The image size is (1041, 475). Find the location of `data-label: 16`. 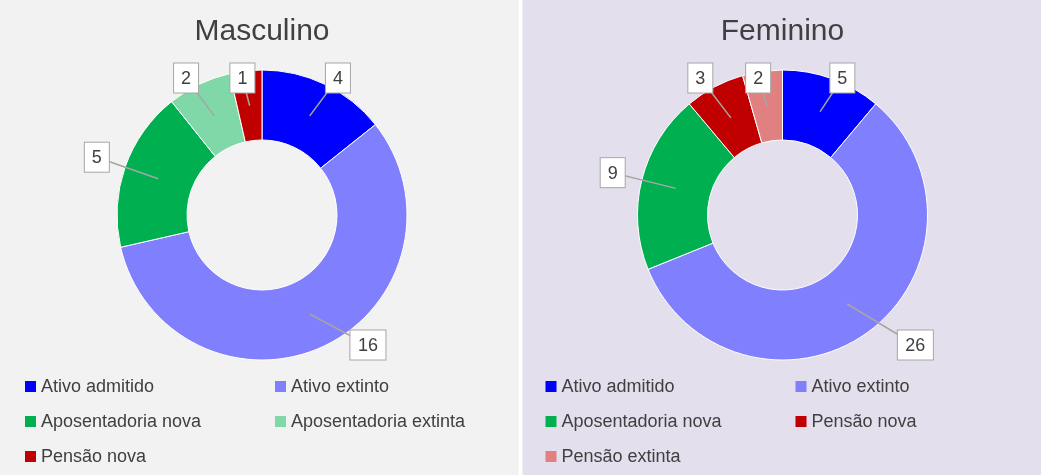

data-label: 16 is located at coordinates (367, 345).